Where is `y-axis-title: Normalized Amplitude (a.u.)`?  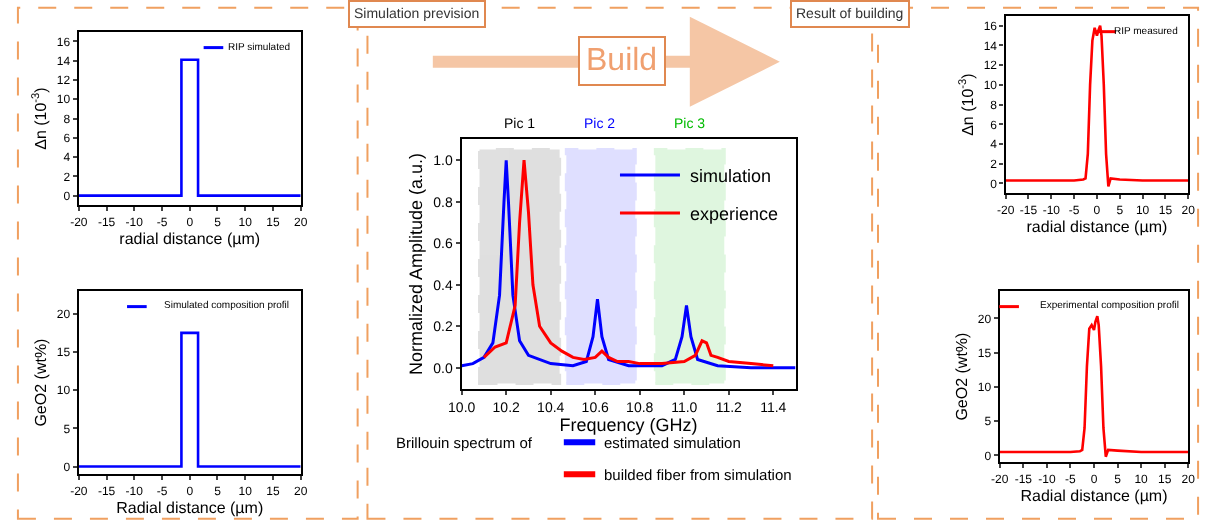 y-axis-title: Normalized Amplitude (a.u.) is located at coordinates (415, 264).